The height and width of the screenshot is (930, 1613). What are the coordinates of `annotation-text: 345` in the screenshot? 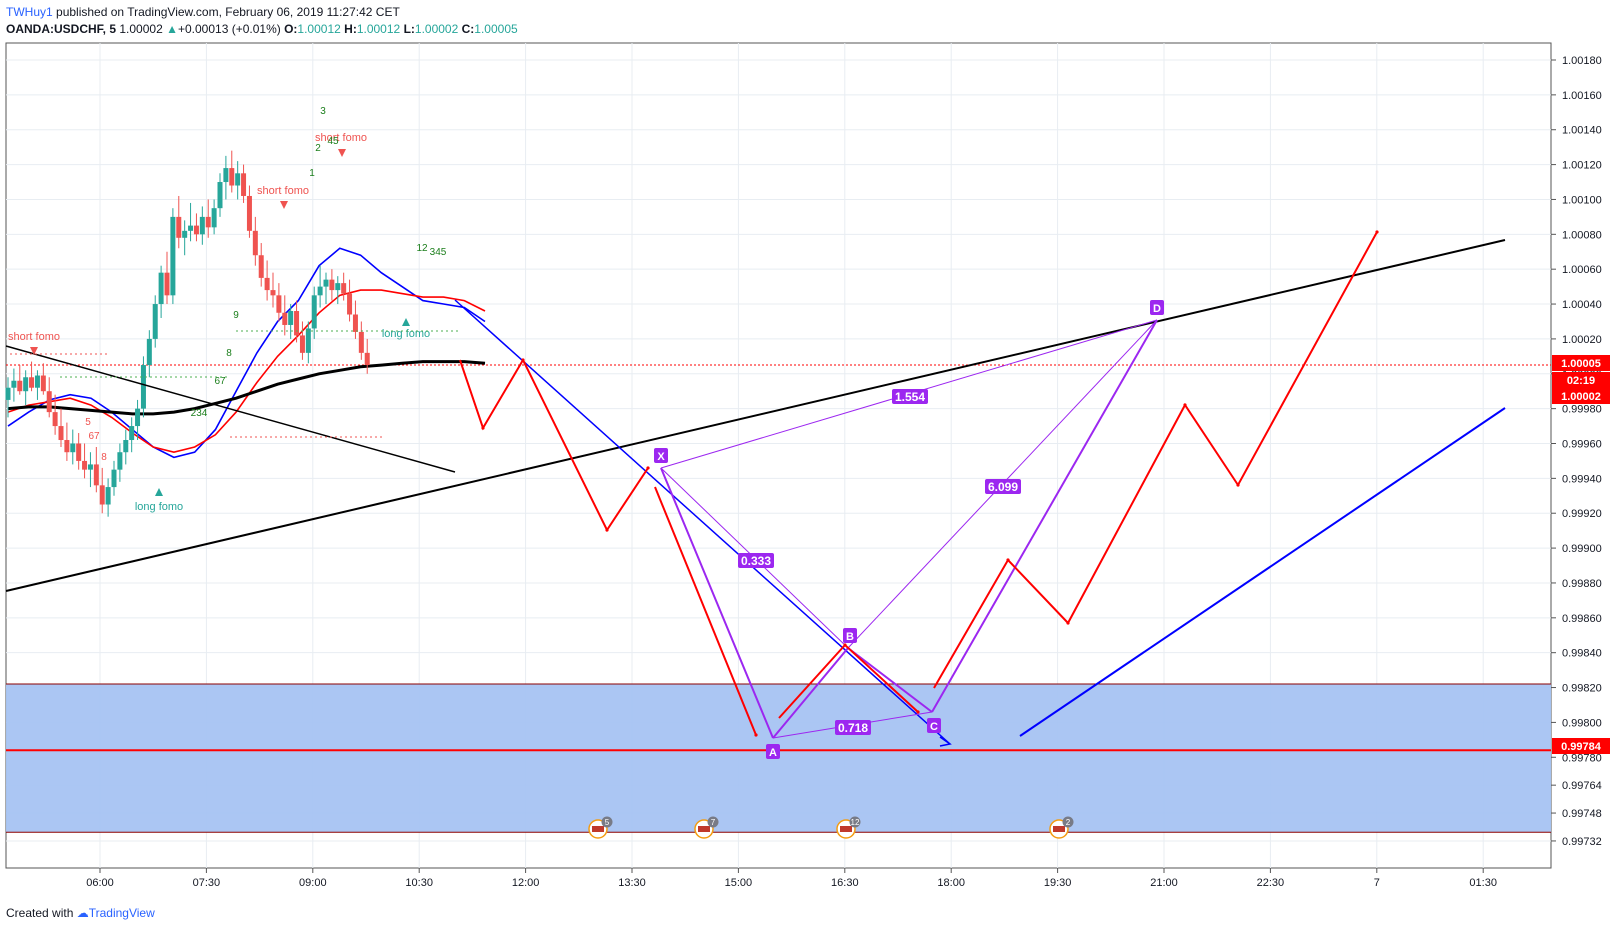 It's located at (438, 252).